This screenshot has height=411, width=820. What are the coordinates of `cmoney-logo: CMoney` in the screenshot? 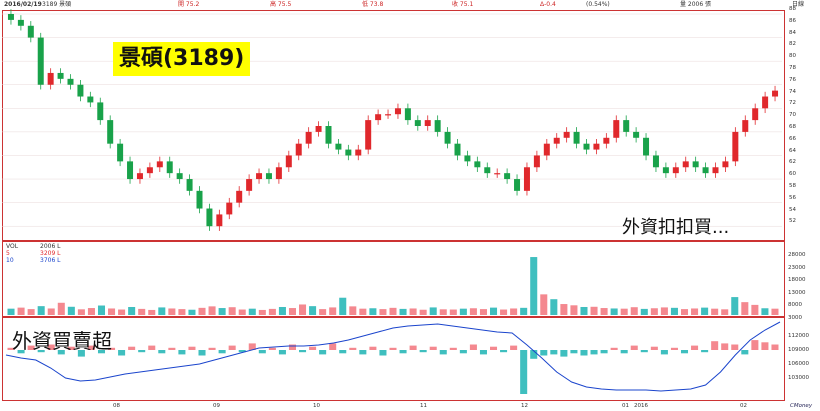 It's located at (801, 406).